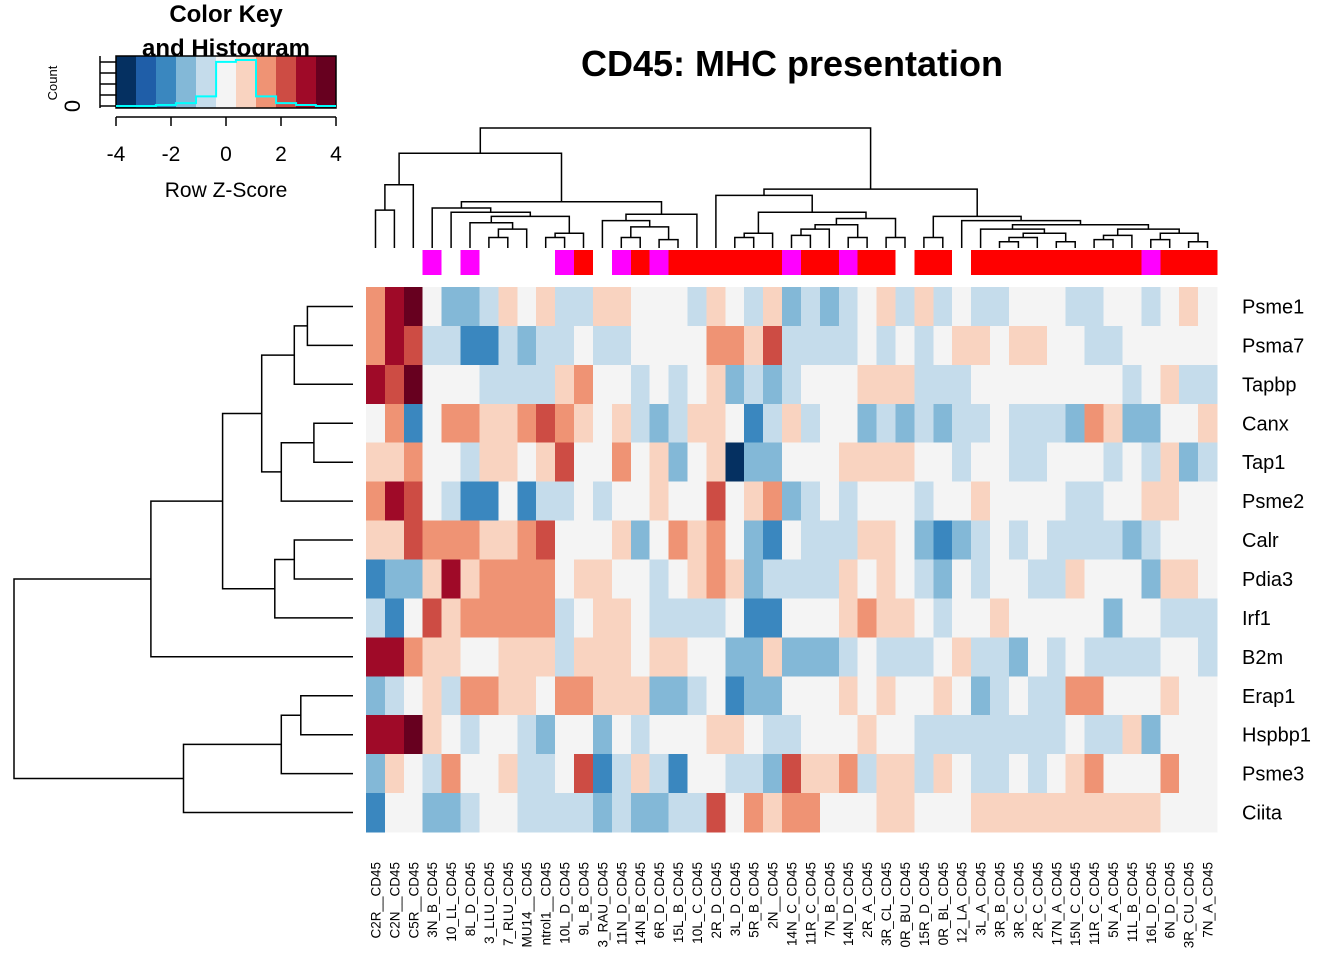  What do you see at coordinates (773, 895) in the screenshot?
I see `column-label: 2N__CD45` at bounding box center [773, 895].